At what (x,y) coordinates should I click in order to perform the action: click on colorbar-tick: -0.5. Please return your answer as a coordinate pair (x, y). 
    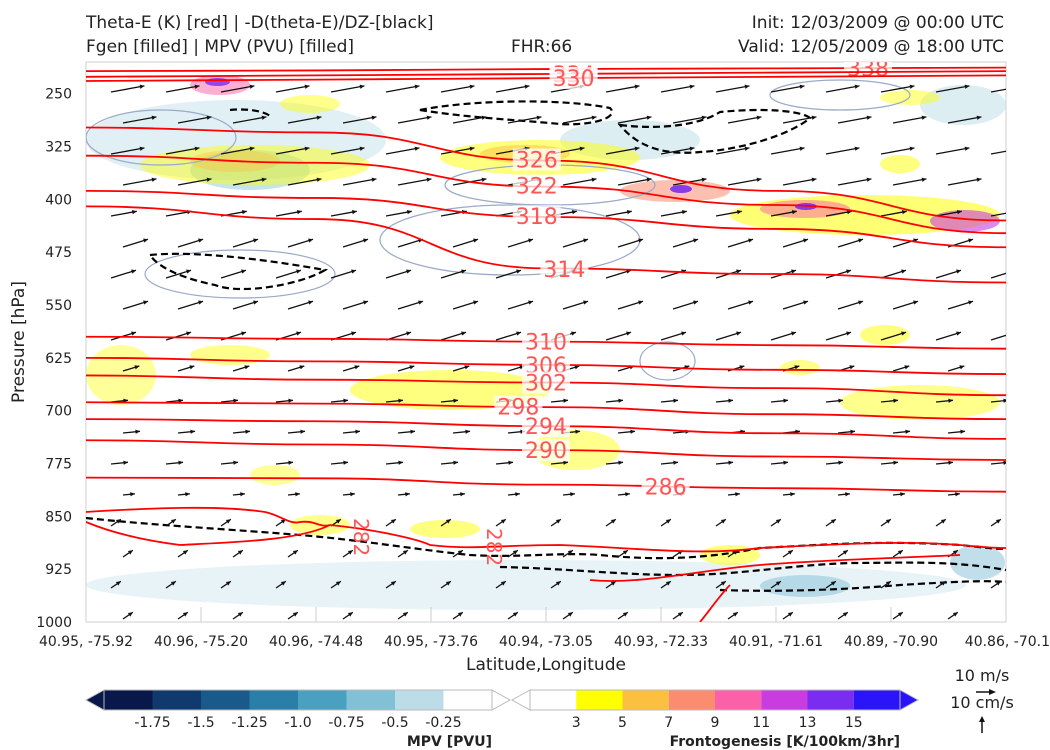
    Looking at the image, I should click on (394, 723).